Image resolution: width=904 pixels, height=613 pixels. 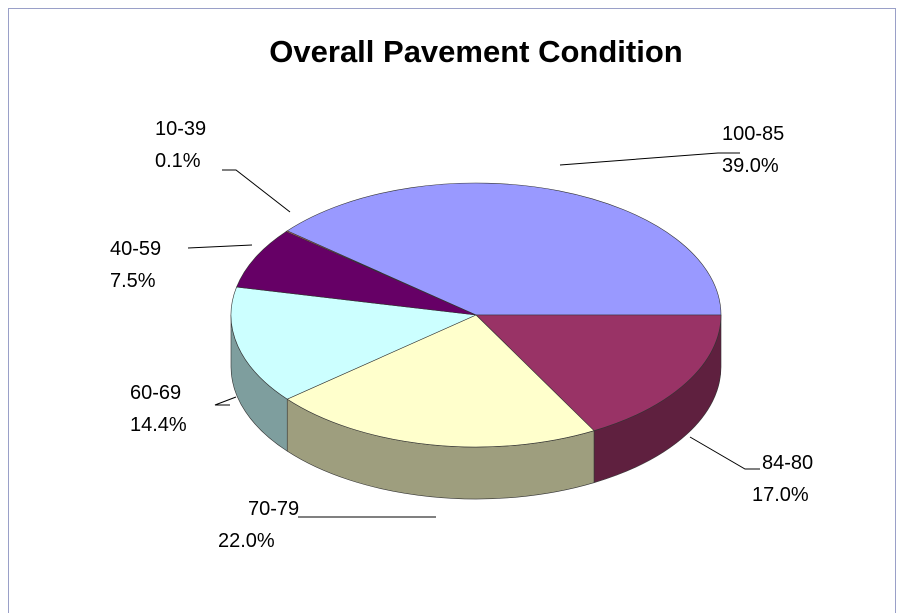 I want to click on slice-label: 84-80, so click(x=787, y=463).